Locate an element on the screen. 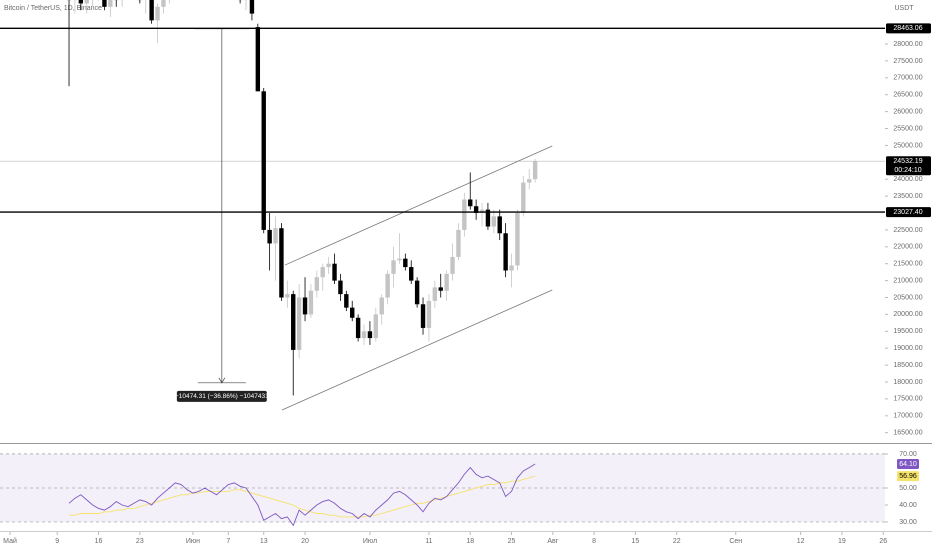 This screenshot has height=550, width=932. x-tick-label: 15 is located at coordinates (636, 541).